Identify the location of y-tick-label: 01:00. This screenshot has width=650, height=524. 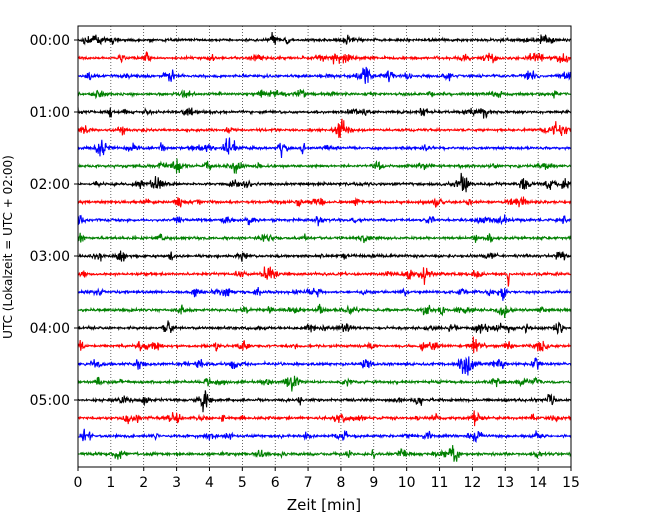
(50, 113).